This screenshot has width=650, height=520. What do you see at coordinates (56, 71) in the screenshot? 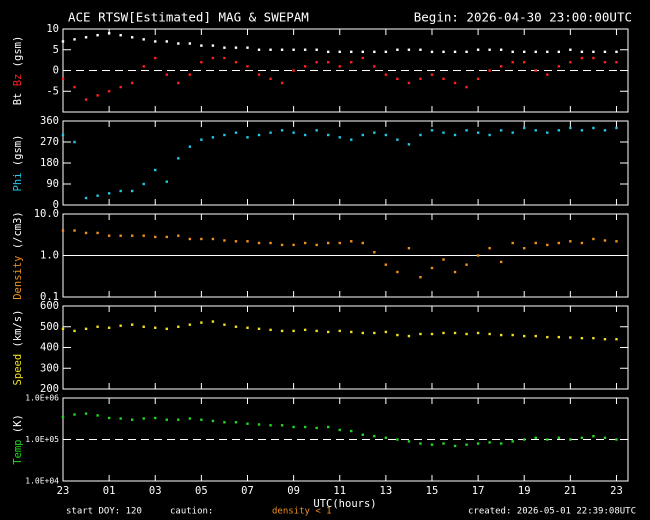
I see `y-tick-label: 0` at bounding box center [56, 71].